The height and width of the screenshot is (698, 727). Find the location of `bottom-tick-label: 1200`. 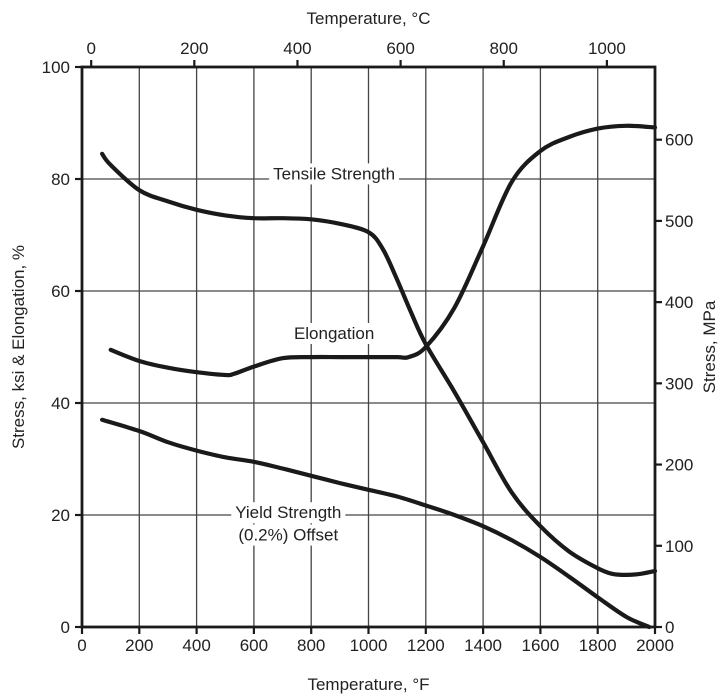

bottom-tick-label: 1200 is located at coordinates (426, 645).